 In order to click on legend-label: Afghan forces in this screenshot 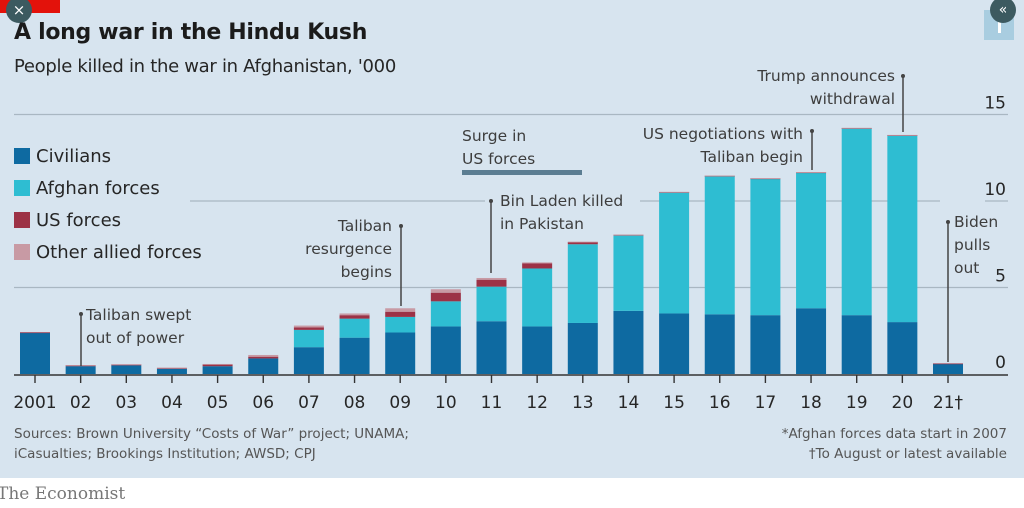, I will do `click(98, 188)`.